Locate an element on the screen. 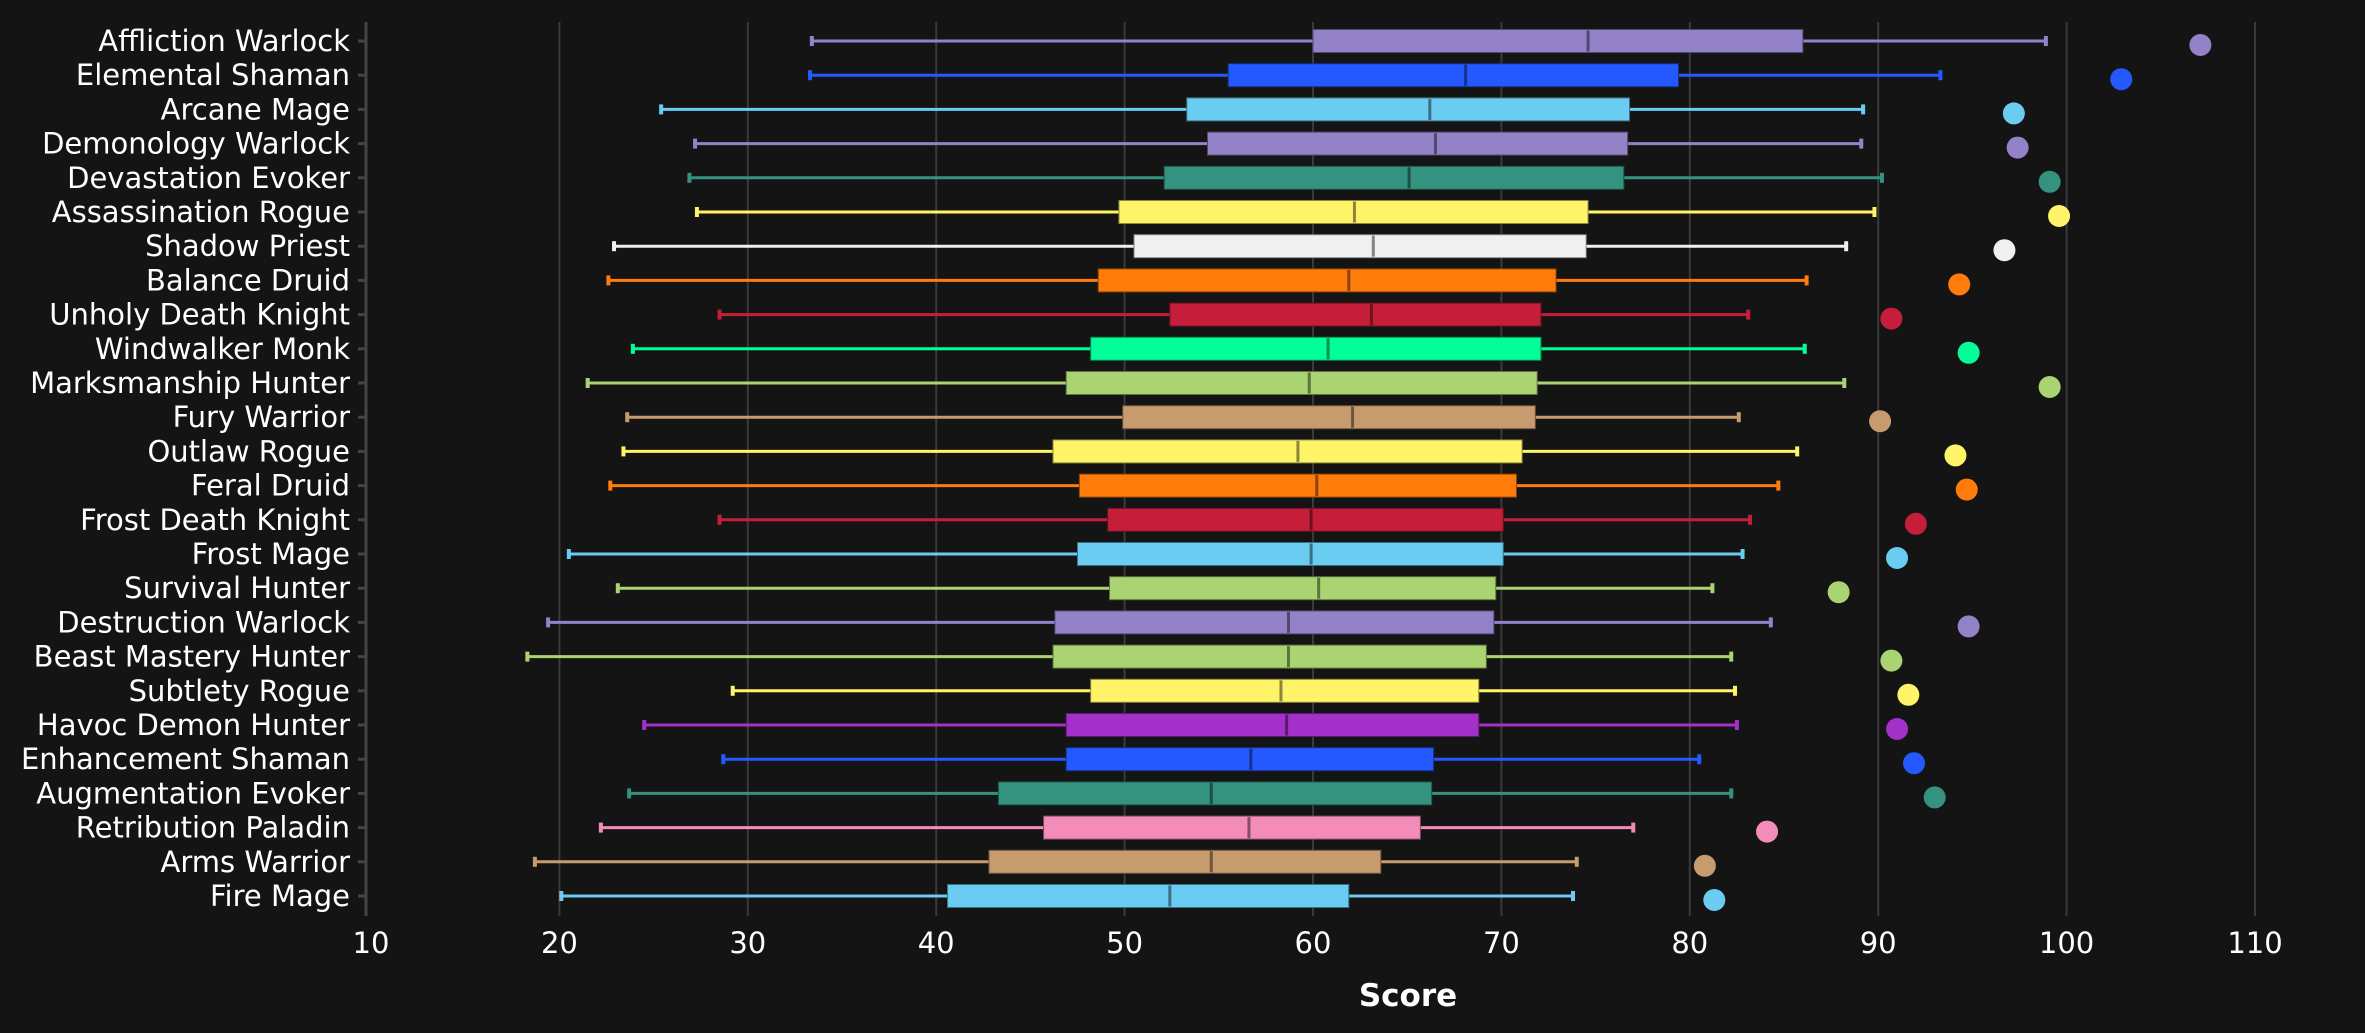  box-frost-death-knight is located at coordinates (1322, 521).